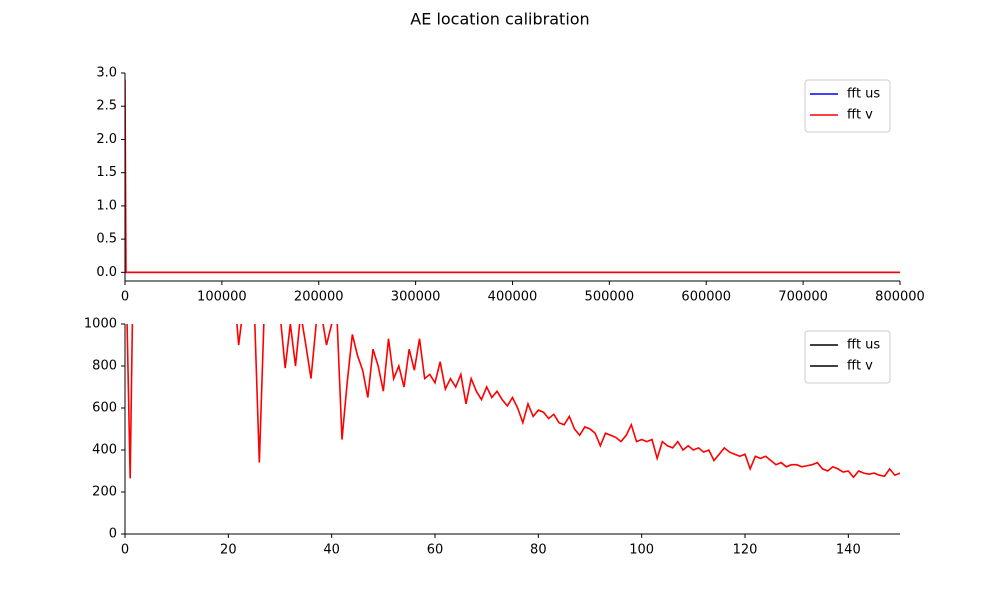 Image resolution: width=1000 pixels, height=600 pixels. I want to click on x-tick-label: 800000, so click(900, 297).